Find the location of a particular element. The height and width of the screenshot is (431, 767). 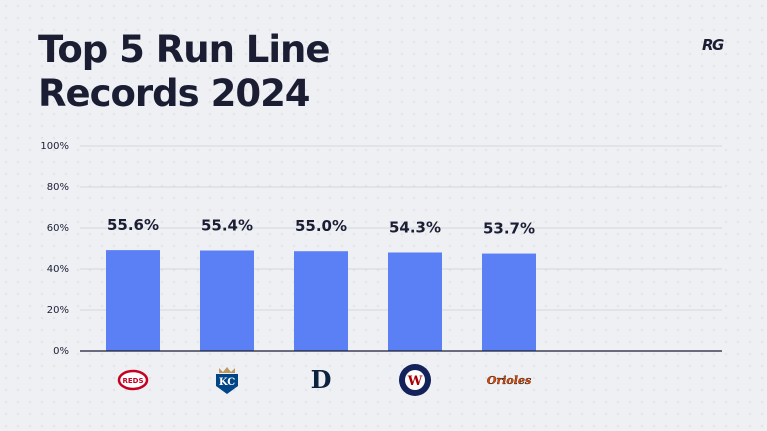

svg-text: KC is located at coordinates (227, 382).